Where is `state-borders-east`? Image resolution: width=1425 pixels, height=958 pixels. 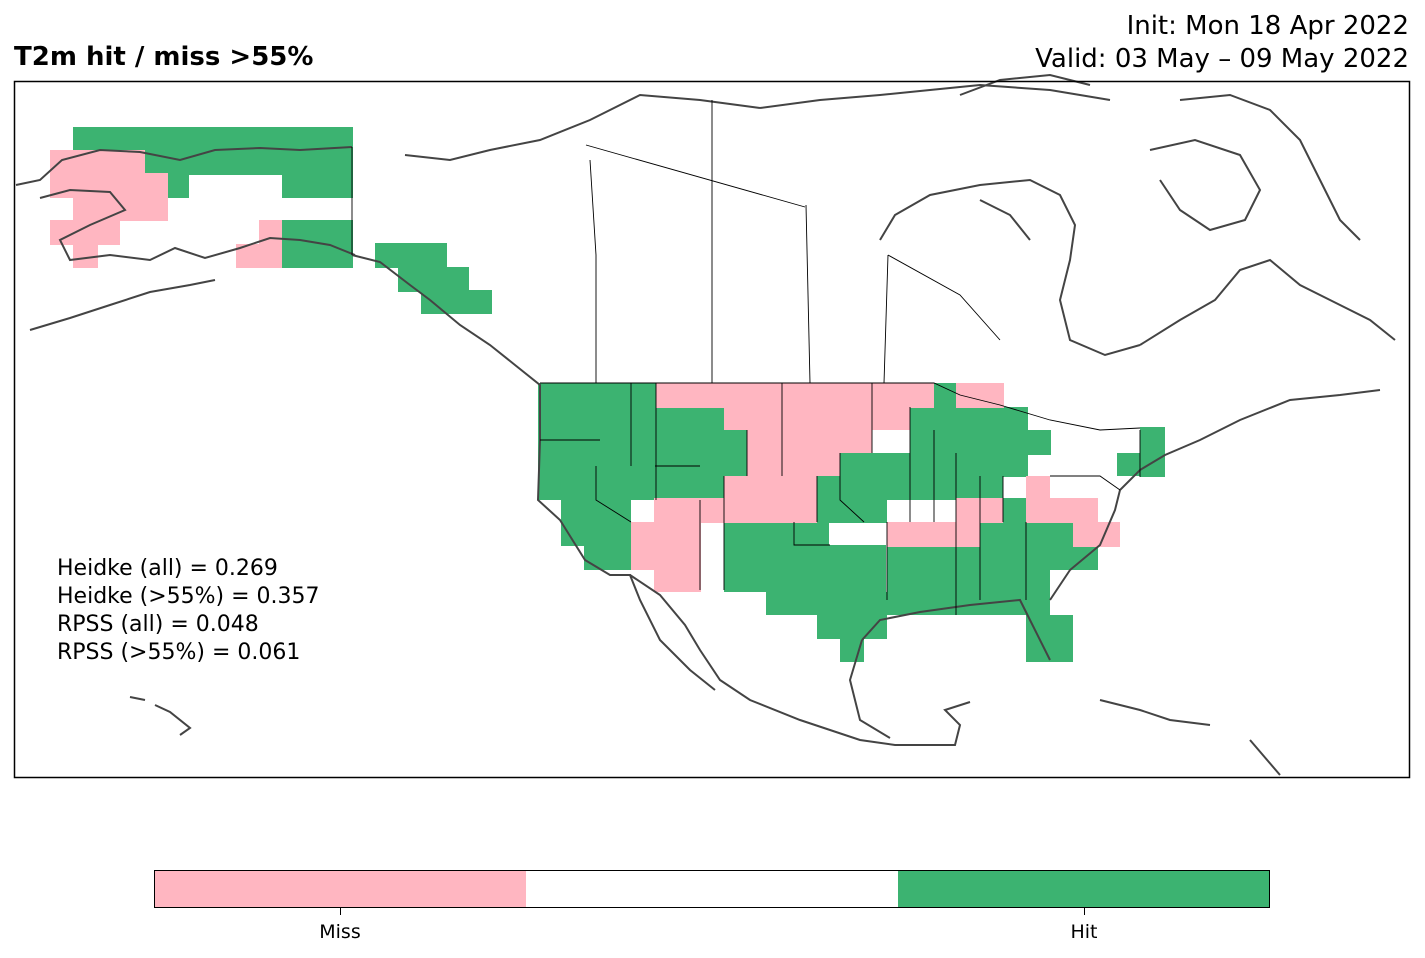 state-borders-east is located at coordinates (967, 511).